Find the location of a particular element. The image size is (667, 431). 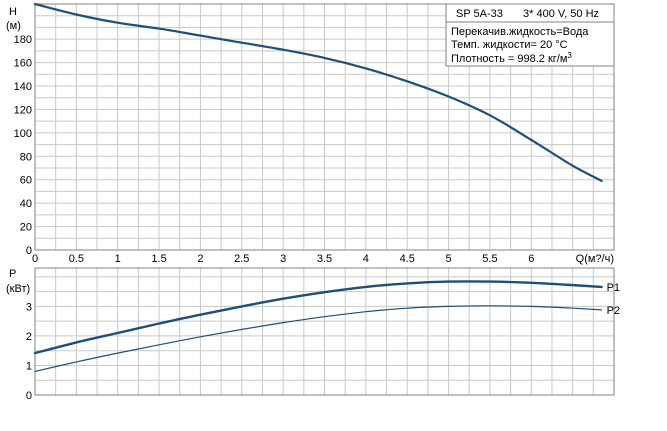

power-y-tick-labels: 0 1 2 3 is located at coordinates (29, 351).